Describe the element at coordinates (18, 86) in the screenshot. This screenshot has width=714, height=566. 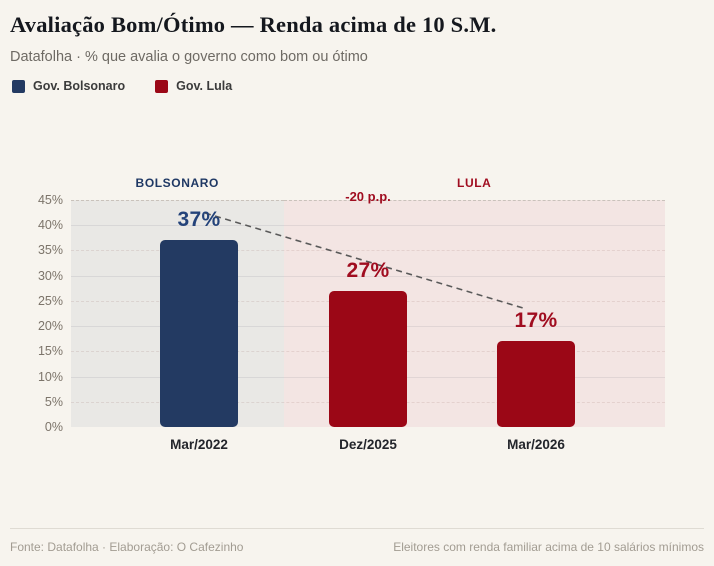
I see `legend-swatch-bolsonaro` at that location.